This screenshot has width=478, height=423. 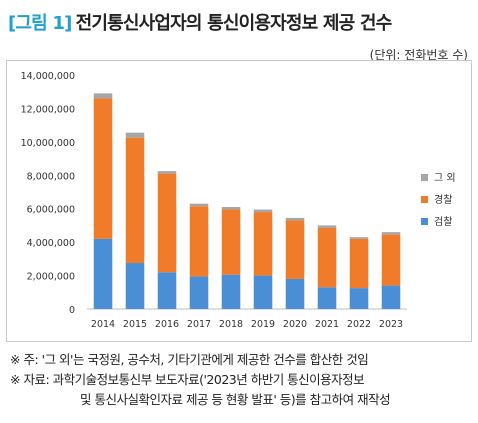 I want to click on figure-number: [그림 1], so click(x=40, y=23).